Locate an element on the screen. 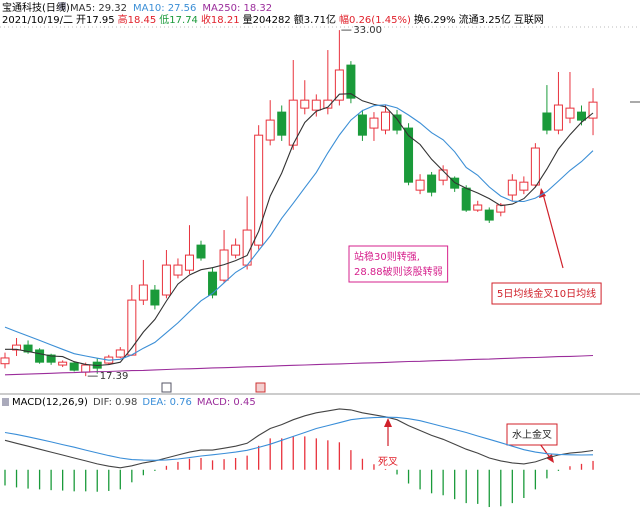 This screenshot has height=509, width=640. info-item: 流通3.25亿 is located at coordinates (485, 19).